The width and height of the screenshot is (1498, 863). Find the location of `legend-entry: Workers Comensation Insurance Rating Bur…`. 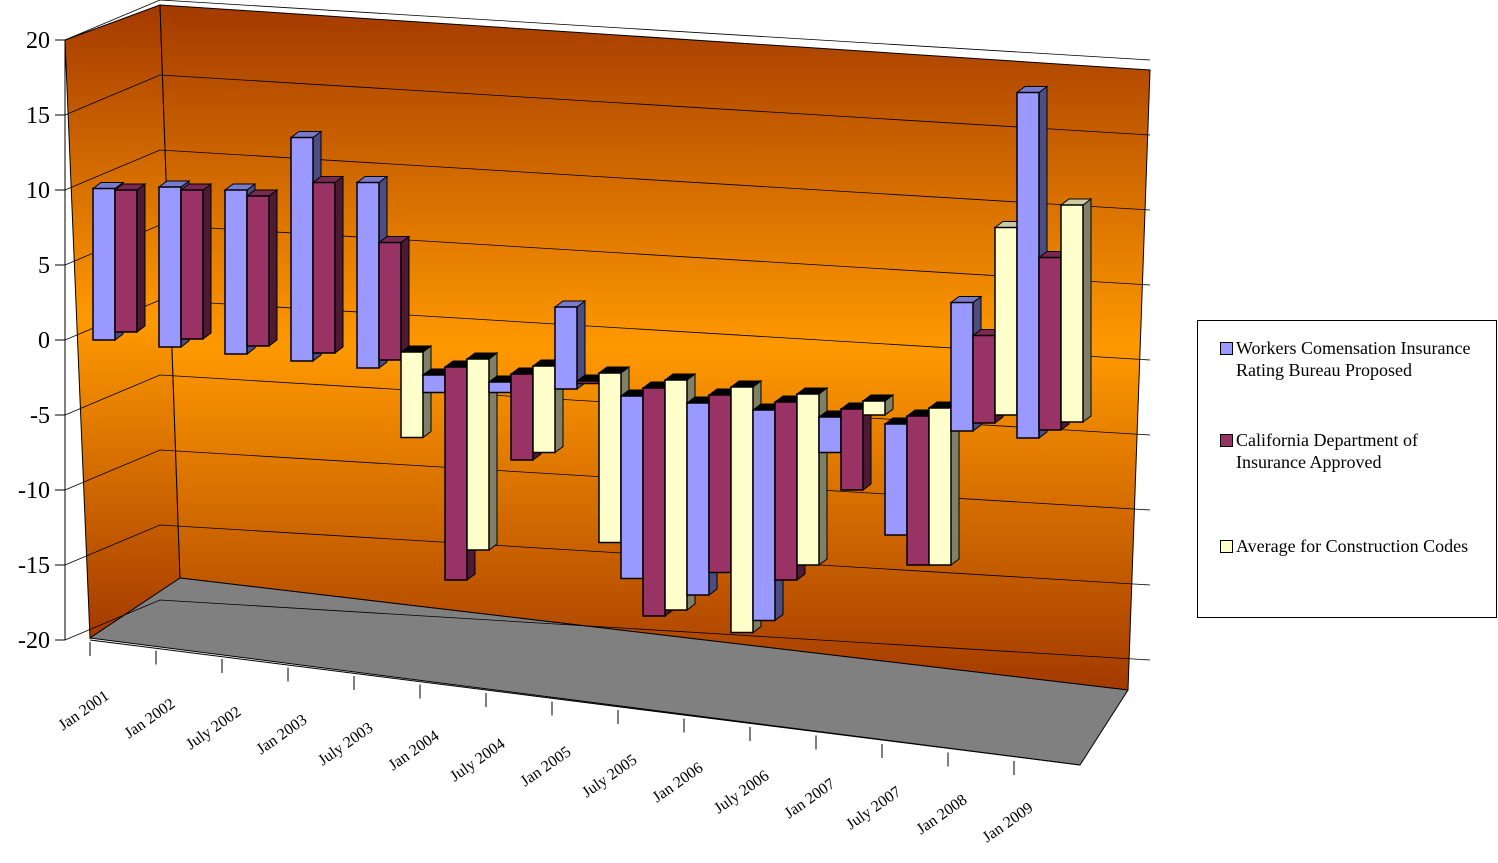

legend-entry: Workers Comensation Insurance Rating Bur… is located at coordinates (1353, 359).